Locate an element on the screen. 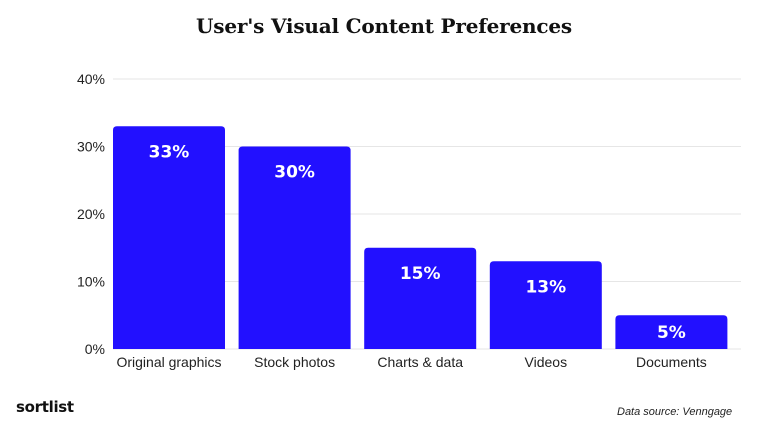  y-tick-label: 0% is located at coordinates (95, 349).